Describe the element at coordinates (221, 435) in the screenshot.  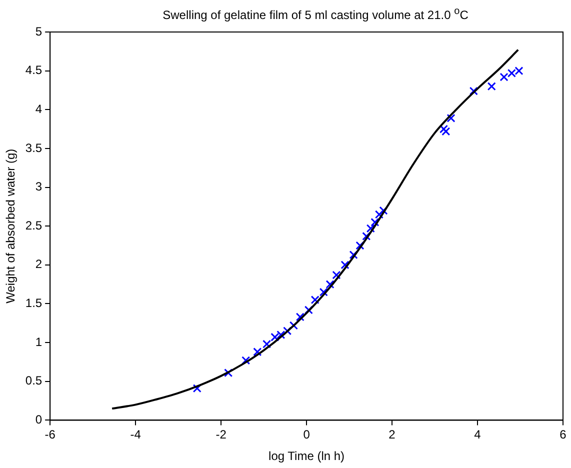
I see `x-tick-label: -2` at that location.